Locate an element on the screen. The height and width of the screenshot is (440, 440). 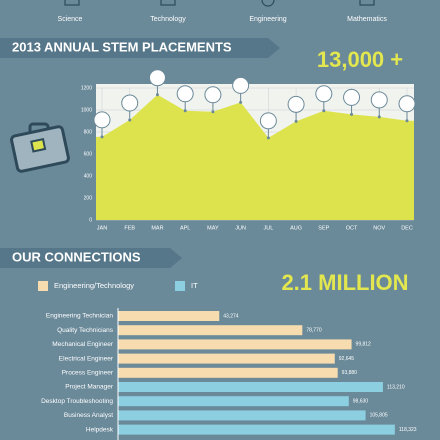
data-label: 92,645 is located at coordinates (347, 359).